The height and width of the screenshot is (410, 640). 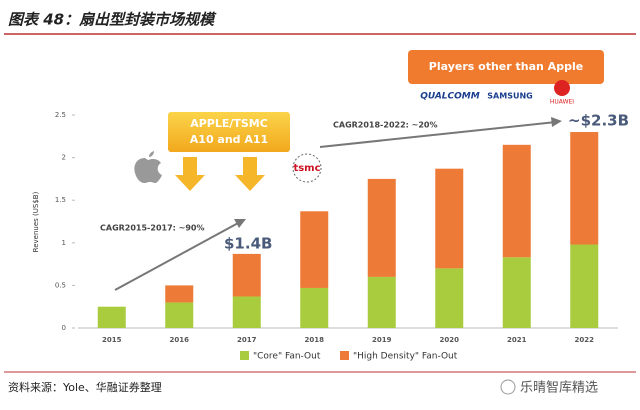 I want to click on y-tick-label: 1.5, so click(x=60, y=200).